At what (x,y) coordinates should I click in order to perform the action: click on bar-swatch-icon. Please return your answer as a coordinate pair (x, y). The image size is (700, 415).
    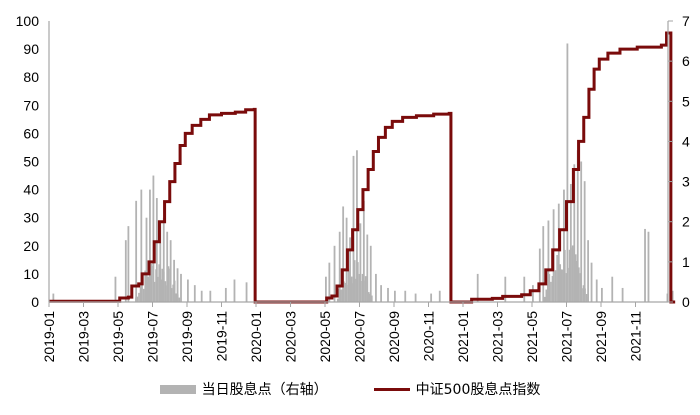
    Looking at the image, I should click on (177, 389).